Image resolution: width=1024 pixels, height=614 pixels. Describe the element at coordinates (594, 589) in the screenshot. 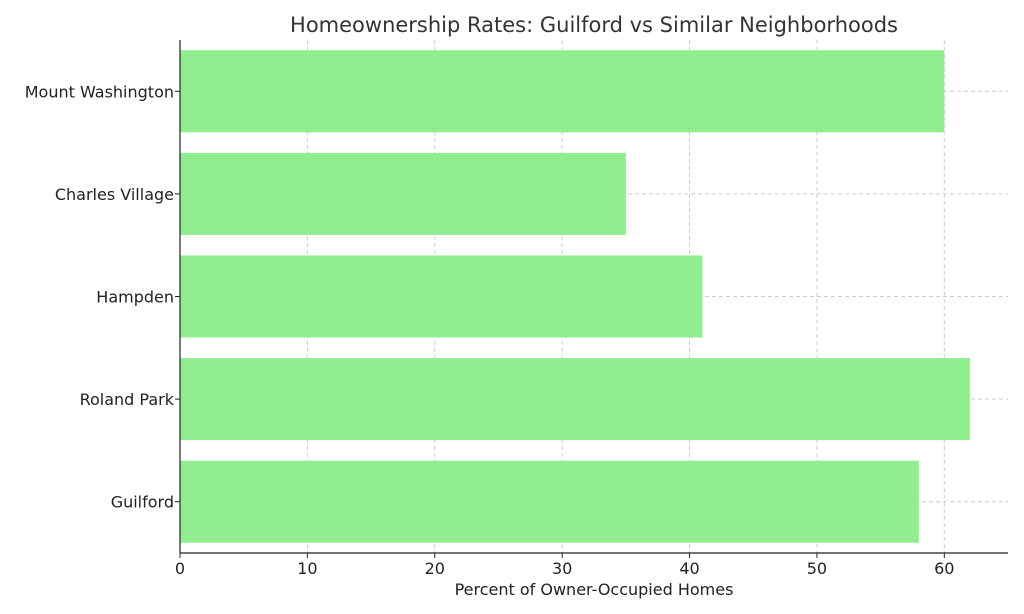

I see `x-axis-label: Percent of Owner-Occupied Homes` at that location.